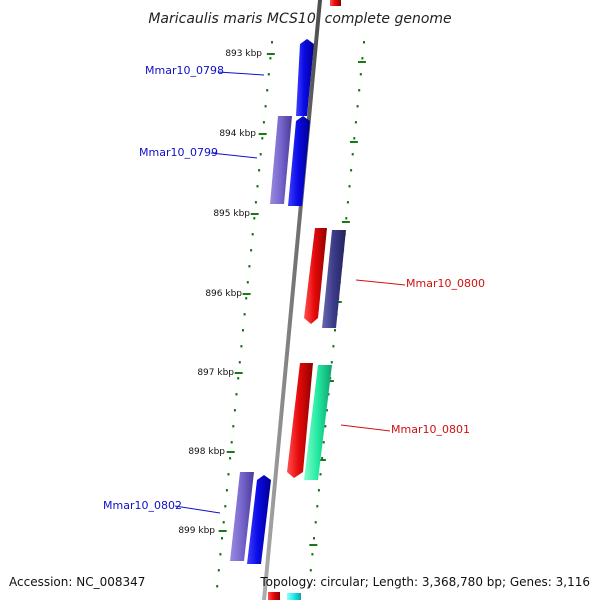 The height and width of the screenshot is (600, 600). I want to click on kbp-label-898: 898 kbp, so click(206, 452).